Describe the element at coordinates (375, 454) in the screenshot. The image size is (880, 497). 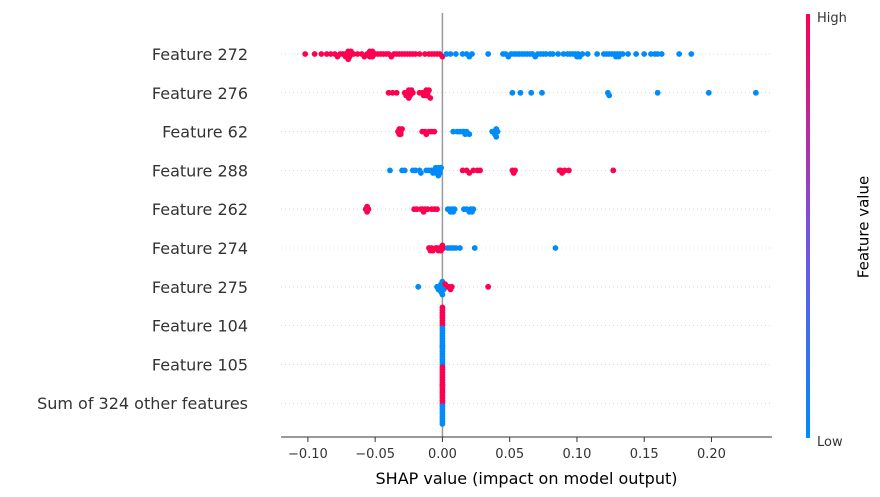
I see `x-tick-label: −0.05` at that location.